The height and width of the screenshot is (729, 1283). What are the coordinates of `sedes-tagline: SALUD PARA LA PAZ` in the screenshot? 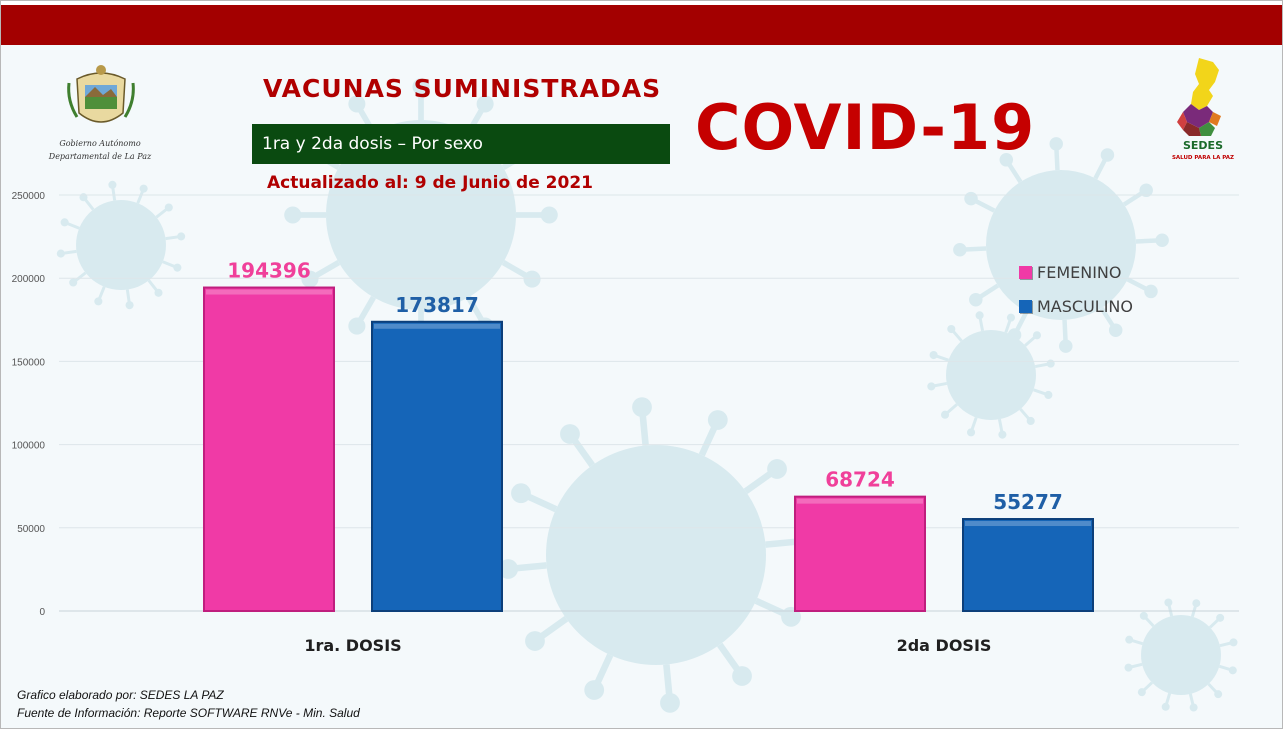 It's located at (1203, 158).